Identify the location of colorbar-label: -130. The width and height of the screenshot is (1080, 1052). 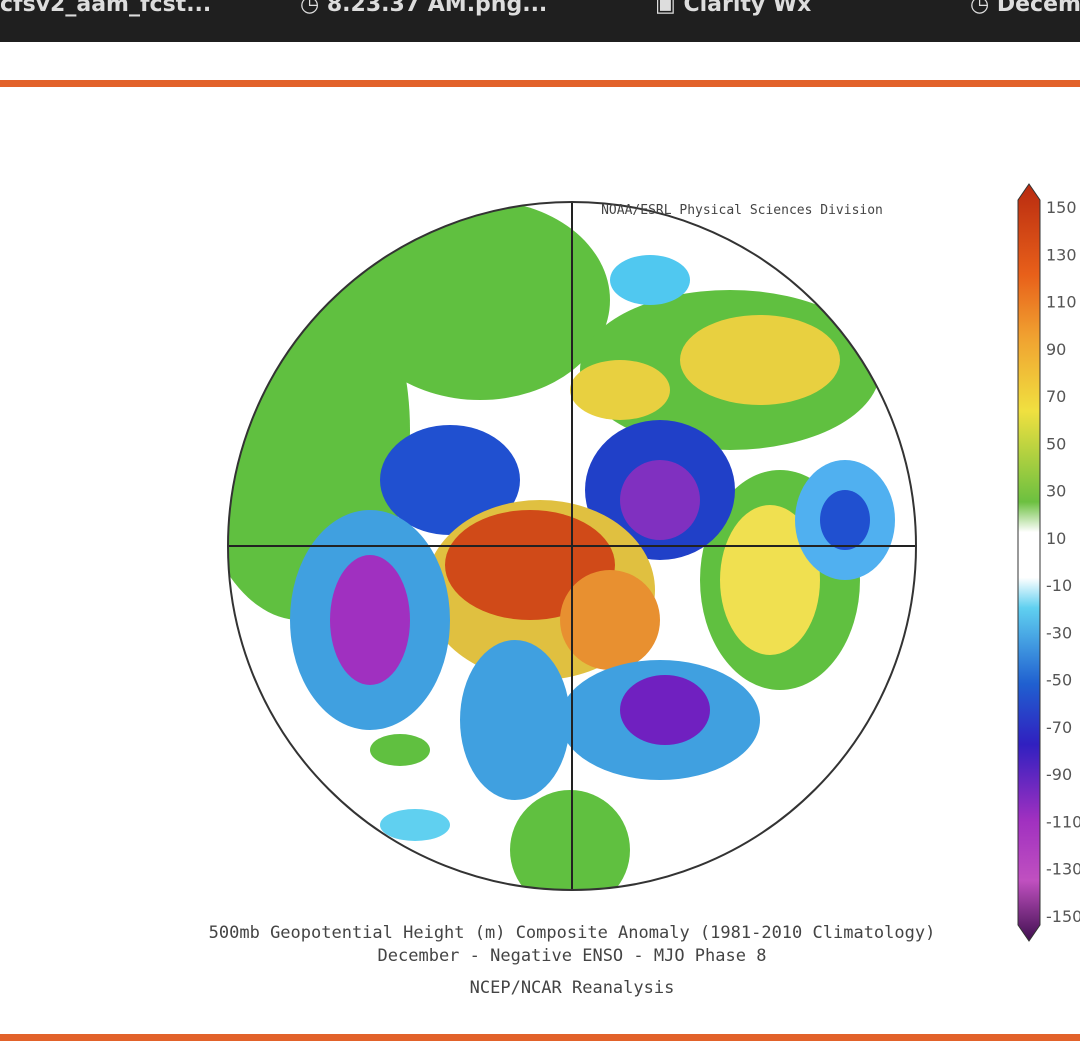
(1063, 869).